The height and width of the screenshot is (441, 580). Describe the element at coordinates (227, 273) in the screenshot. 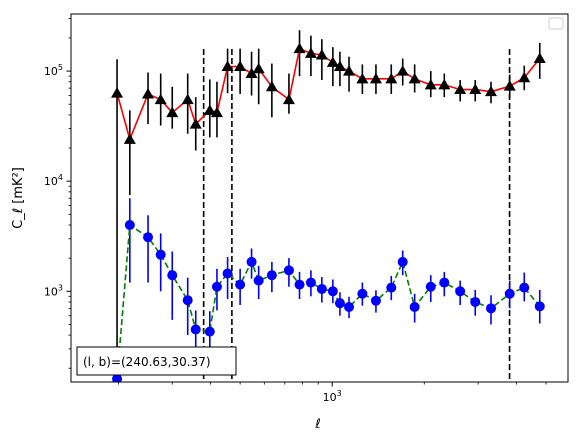

I see `marker-circle-s1-p9` at that location.